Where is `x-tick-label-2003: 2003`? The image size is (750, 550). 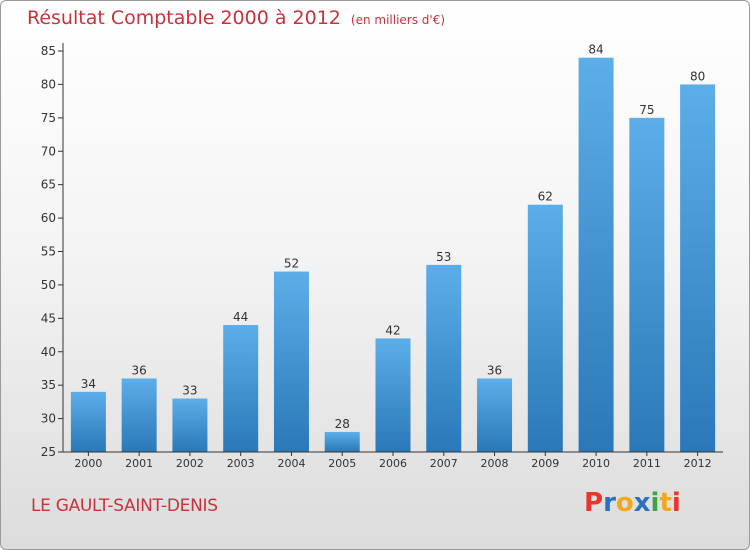 x-tick-label-2003: 2003 is located at coordinates (241, 463).